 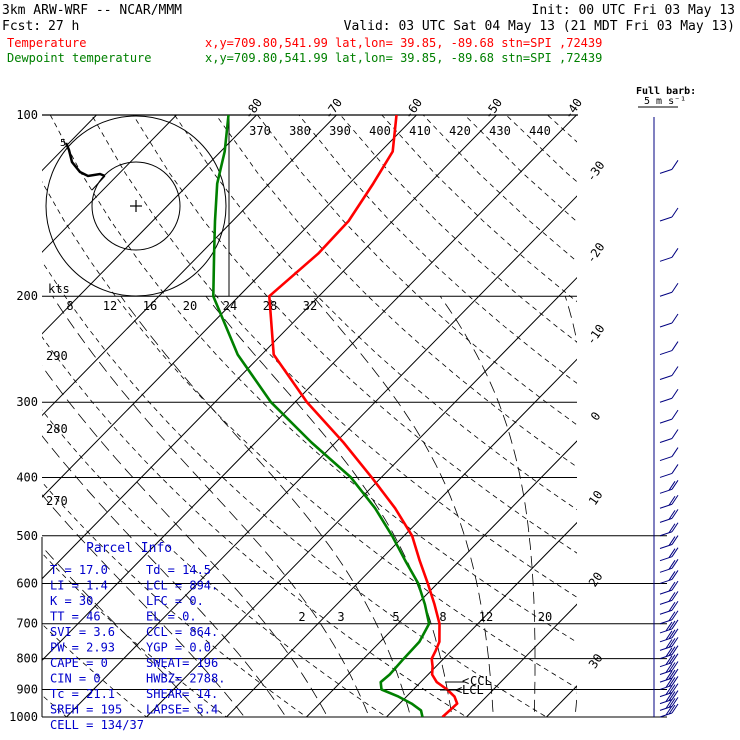 I want to click on moist-adiabat-line, so click(x=164, y=576).